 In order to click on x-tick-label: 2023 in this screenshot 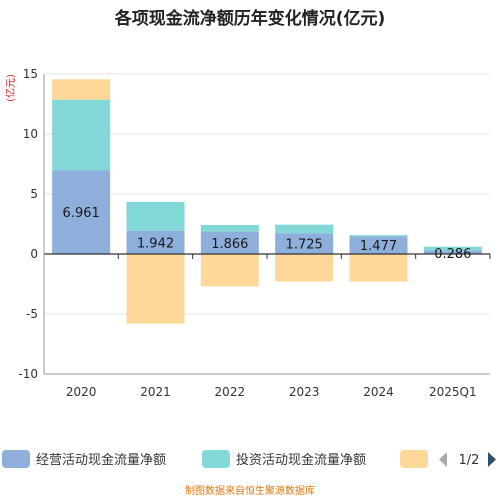, I will do `click(304, 392)`.